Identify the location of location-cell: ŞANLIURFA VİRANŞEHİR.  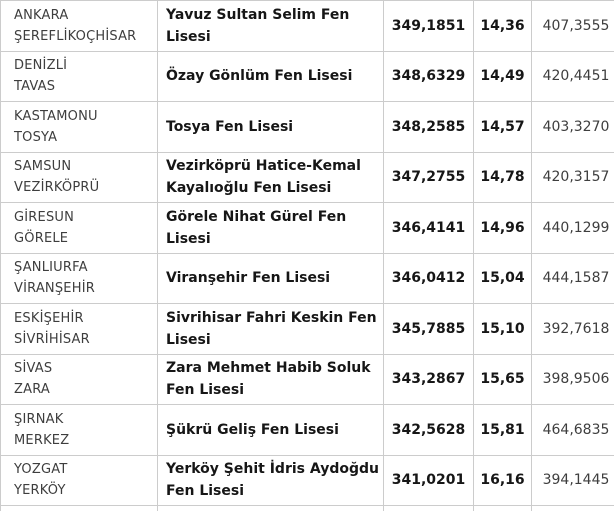
(79, 278).